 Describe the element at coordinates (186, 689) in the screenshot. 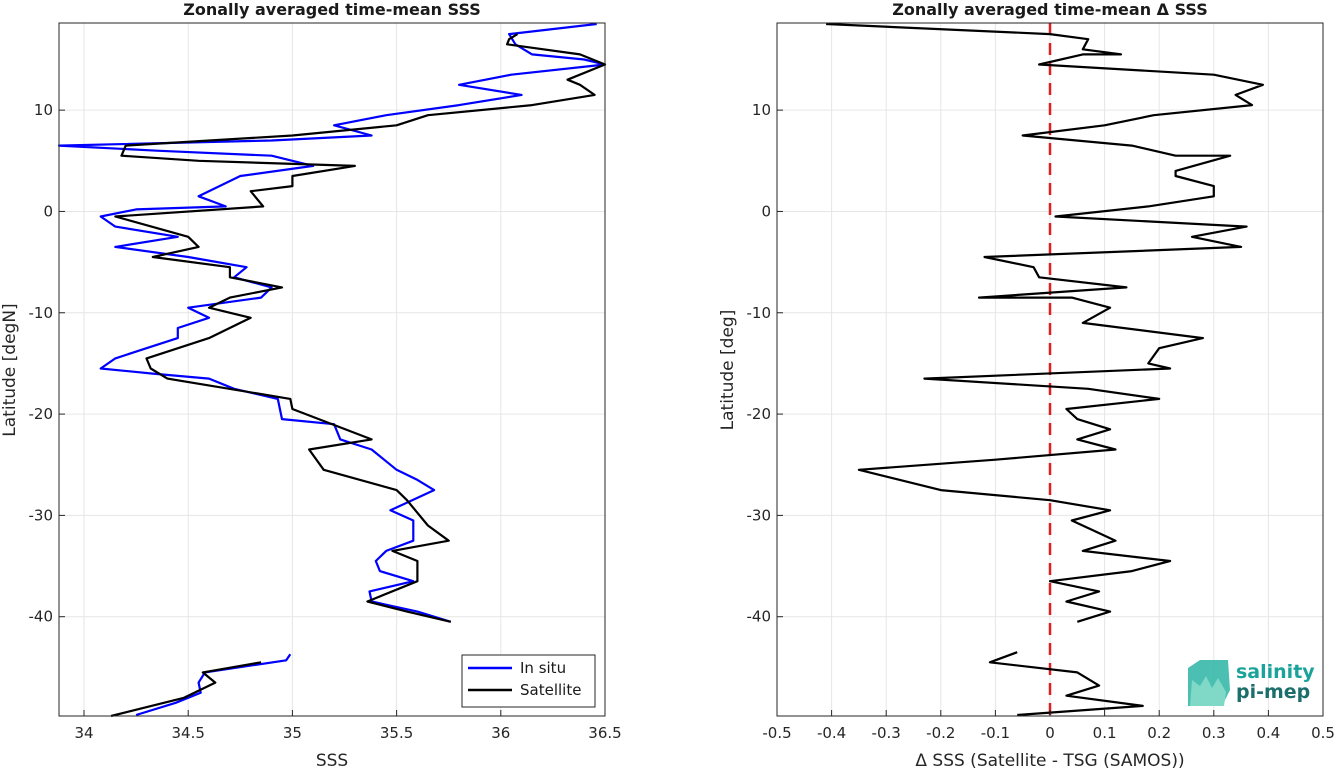

I see `series-line-satellite` at that location.